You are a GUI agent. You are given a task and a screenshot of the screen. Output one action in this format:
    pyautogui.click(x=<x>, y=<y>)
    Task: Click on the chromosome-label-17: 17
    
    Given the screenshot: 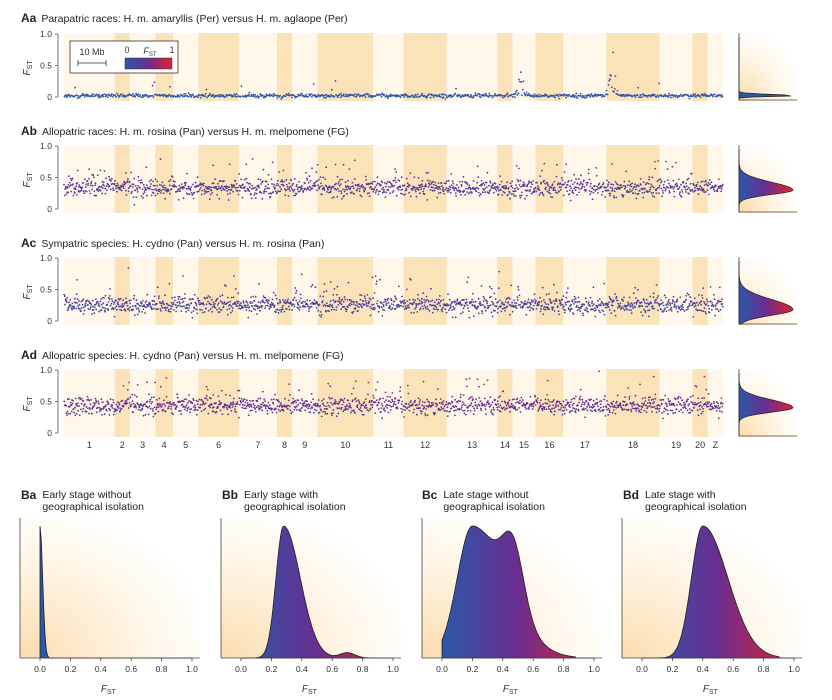 What is the action you would take?
    pyautogui.click(x=585, y=445)
    